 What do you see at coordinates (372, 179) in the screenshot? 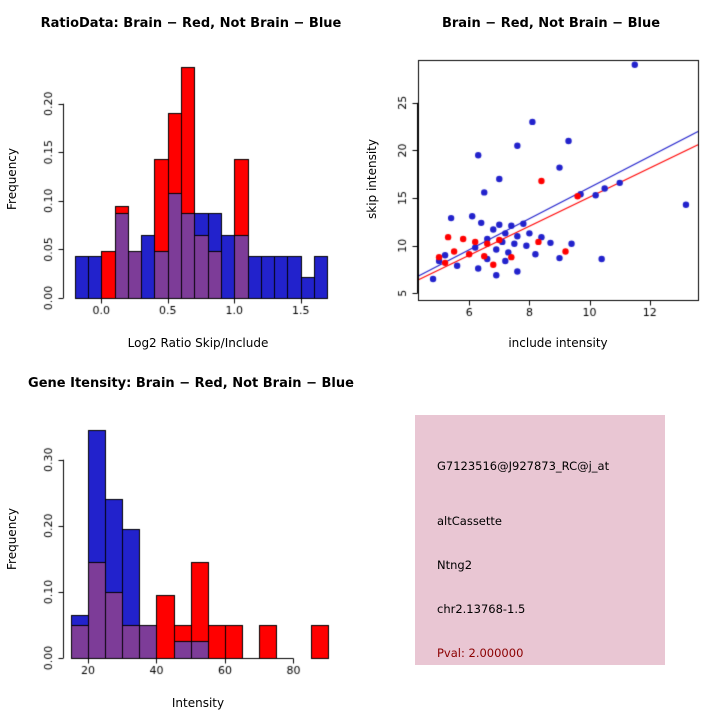
I see `intensity-scatter-ylabel: skip intensity` at bounding box center [372, 179].